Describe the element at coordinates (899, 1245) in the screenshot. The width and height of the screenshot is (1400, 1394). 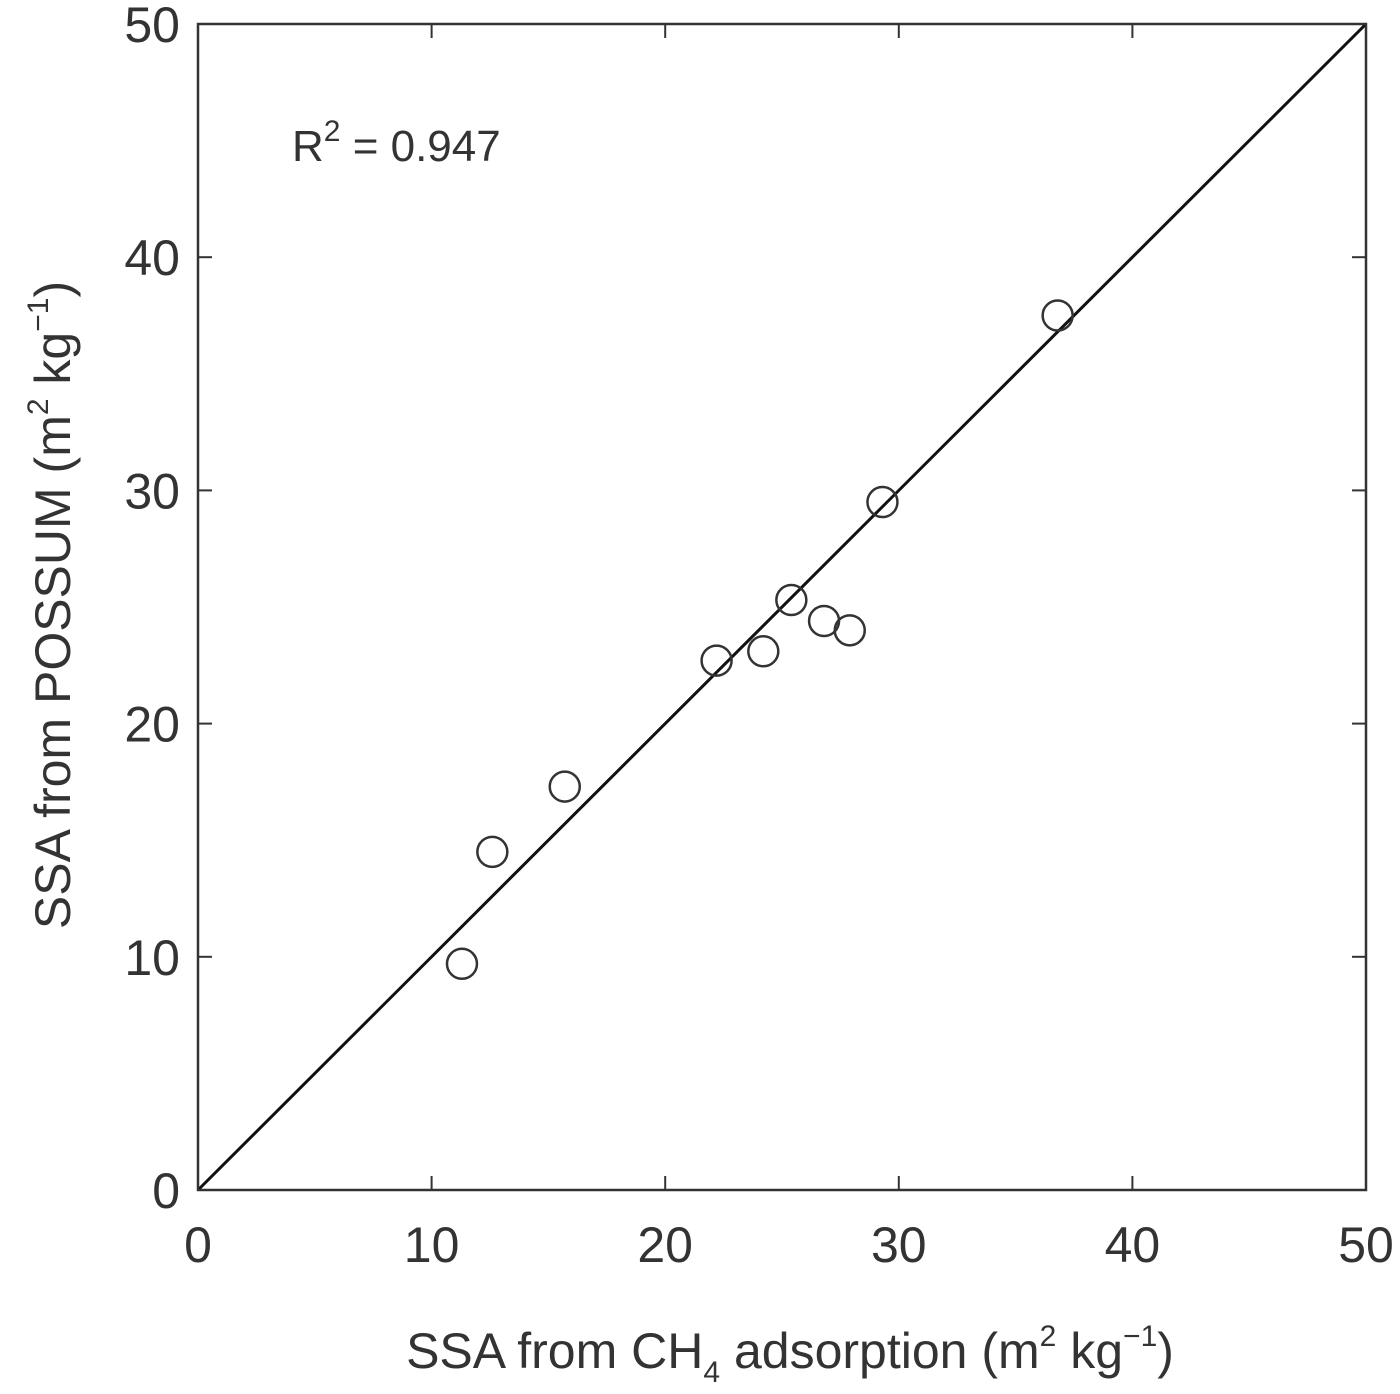
I see `x-tick-label: 30` at that location.